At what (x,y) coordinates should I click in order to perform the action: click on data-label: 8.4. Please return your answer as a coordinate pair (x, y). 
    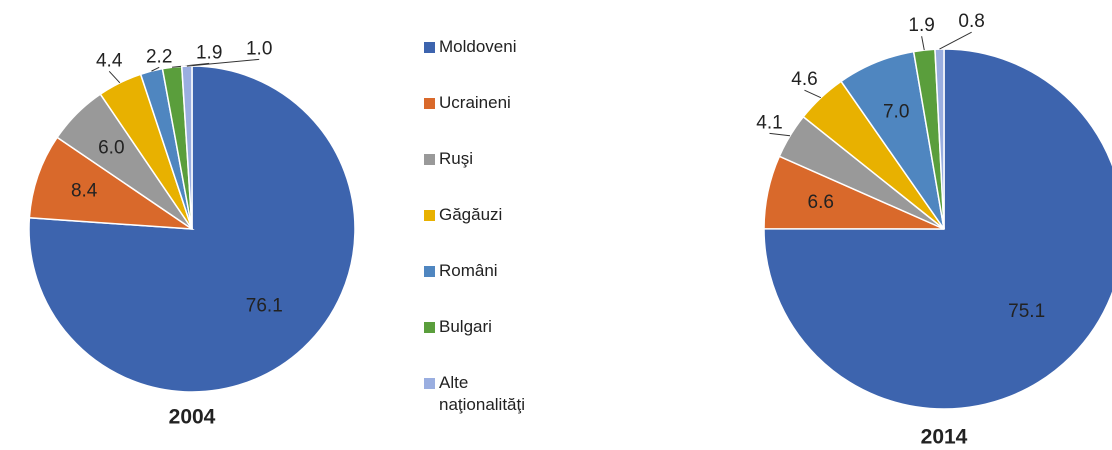
    Looking at the image, I should click on (84, 191).